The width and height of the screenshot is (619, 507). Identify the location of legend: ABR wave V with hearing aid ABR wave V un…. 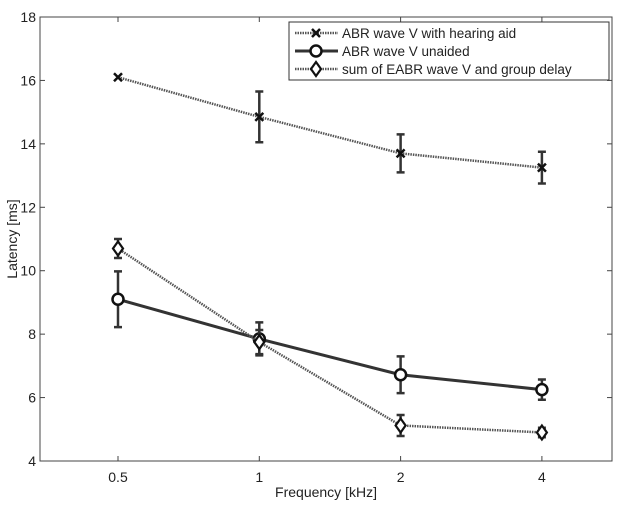
(449, 51).